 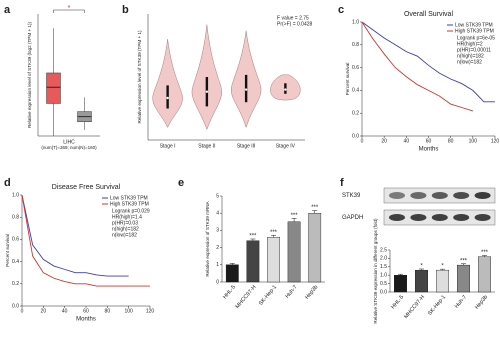 What do you see at coordinates (481, 302) in the screenshot?
I see `x-tick-label: Hep3b` at bounding box center [481, 302].